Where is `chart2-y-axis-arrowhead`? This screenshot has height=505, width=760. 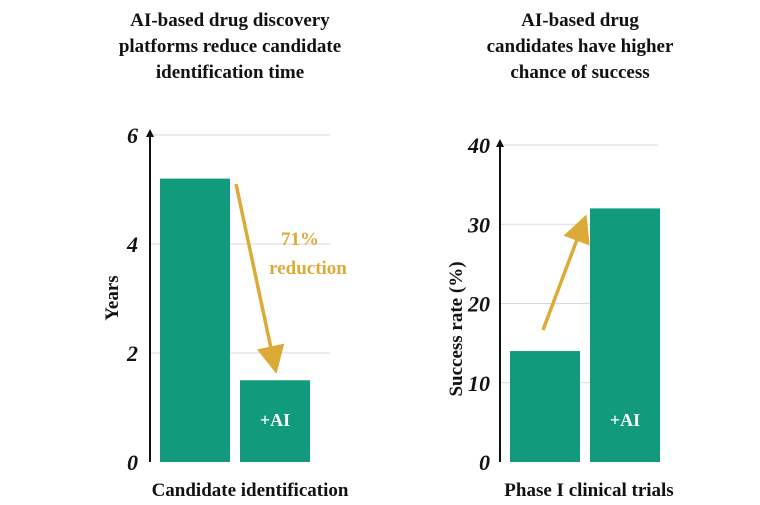
chart2-y-axis-arrowhead is located at coordinates (500, 143).